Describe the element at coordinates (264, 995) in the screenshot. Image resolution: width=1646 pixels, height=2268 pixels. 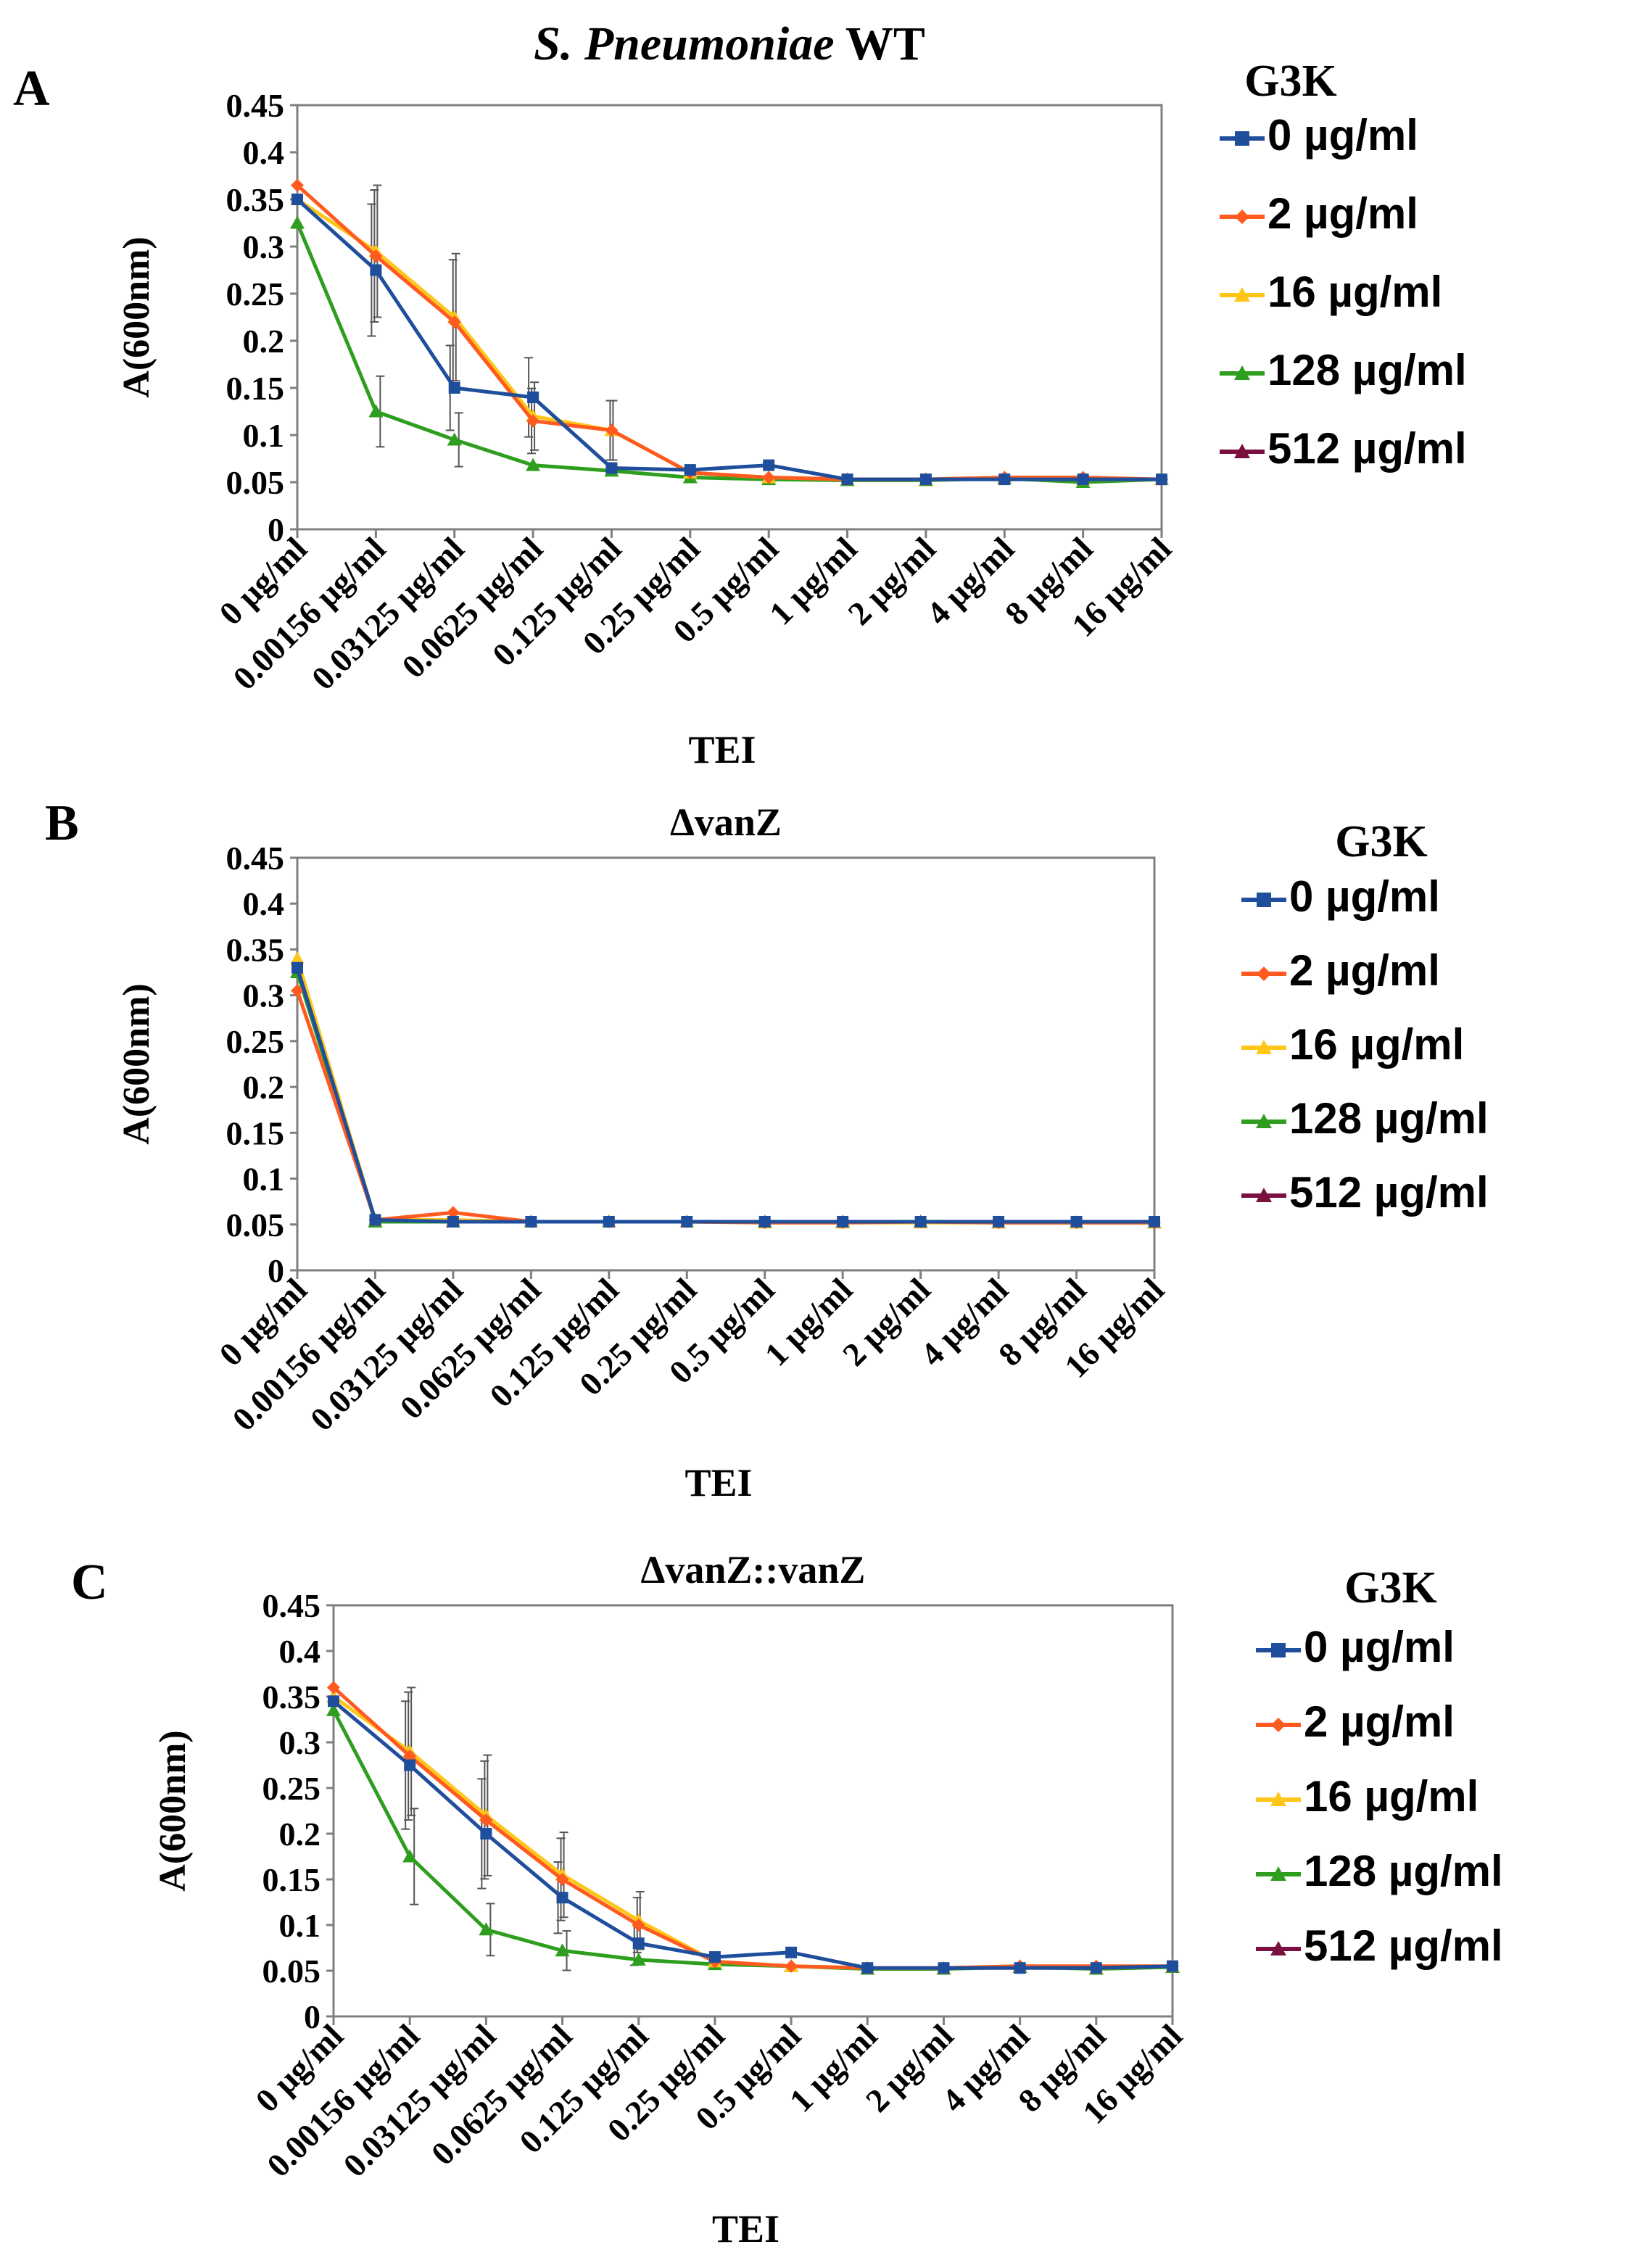
I see `y-tick-label: 0.3` at that location.